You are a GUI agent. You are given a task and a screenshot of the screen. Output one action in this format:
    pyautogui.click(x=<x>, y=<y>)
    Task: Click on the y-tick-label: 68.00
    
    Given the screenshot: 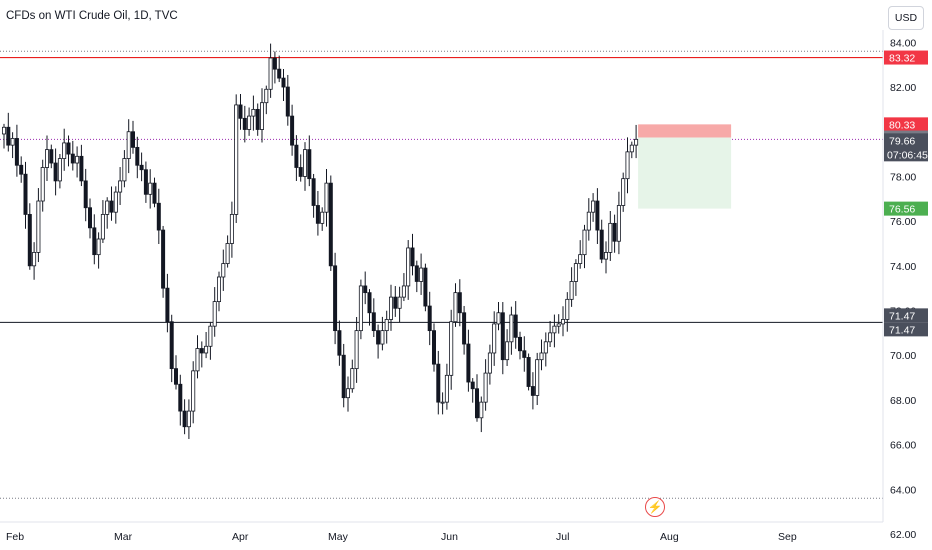 What is the action you would take?
    pyautogui.click(x=903, y=401)
    